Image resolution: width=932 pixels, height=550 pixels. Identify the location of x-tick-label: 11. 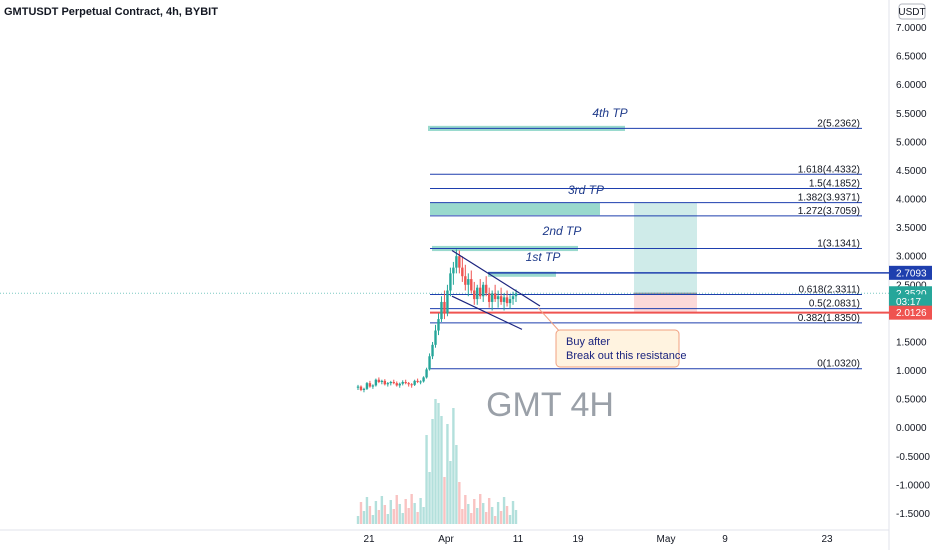
(518, 539).